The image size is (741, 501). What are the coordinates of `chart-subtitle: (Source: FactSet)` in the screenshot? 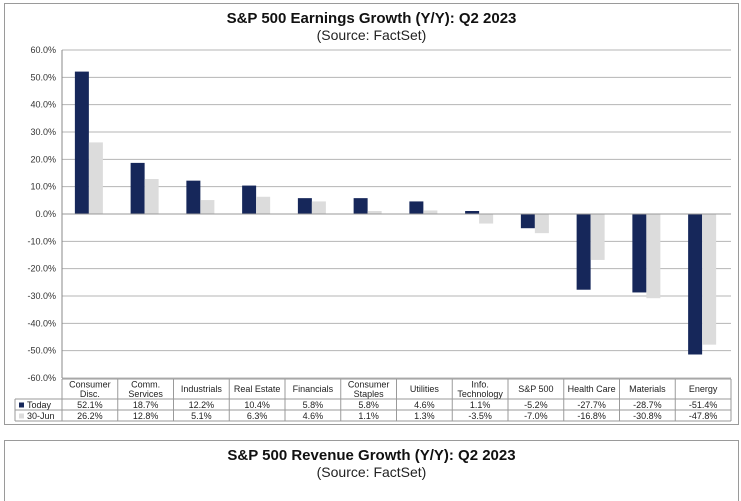 It's located at (371, 35).